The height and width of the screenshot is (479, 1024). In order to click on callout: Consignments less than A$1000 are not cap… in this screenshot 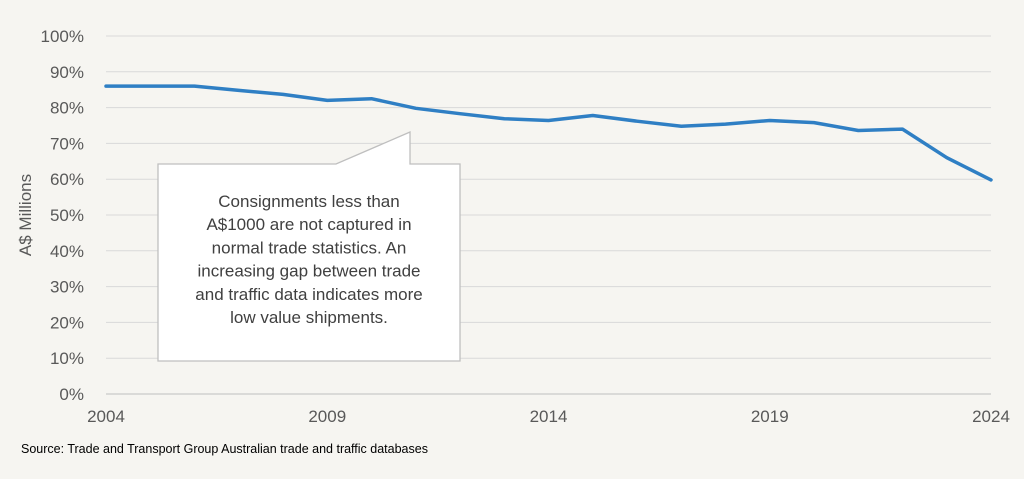, I will do `click(309, 246)`.